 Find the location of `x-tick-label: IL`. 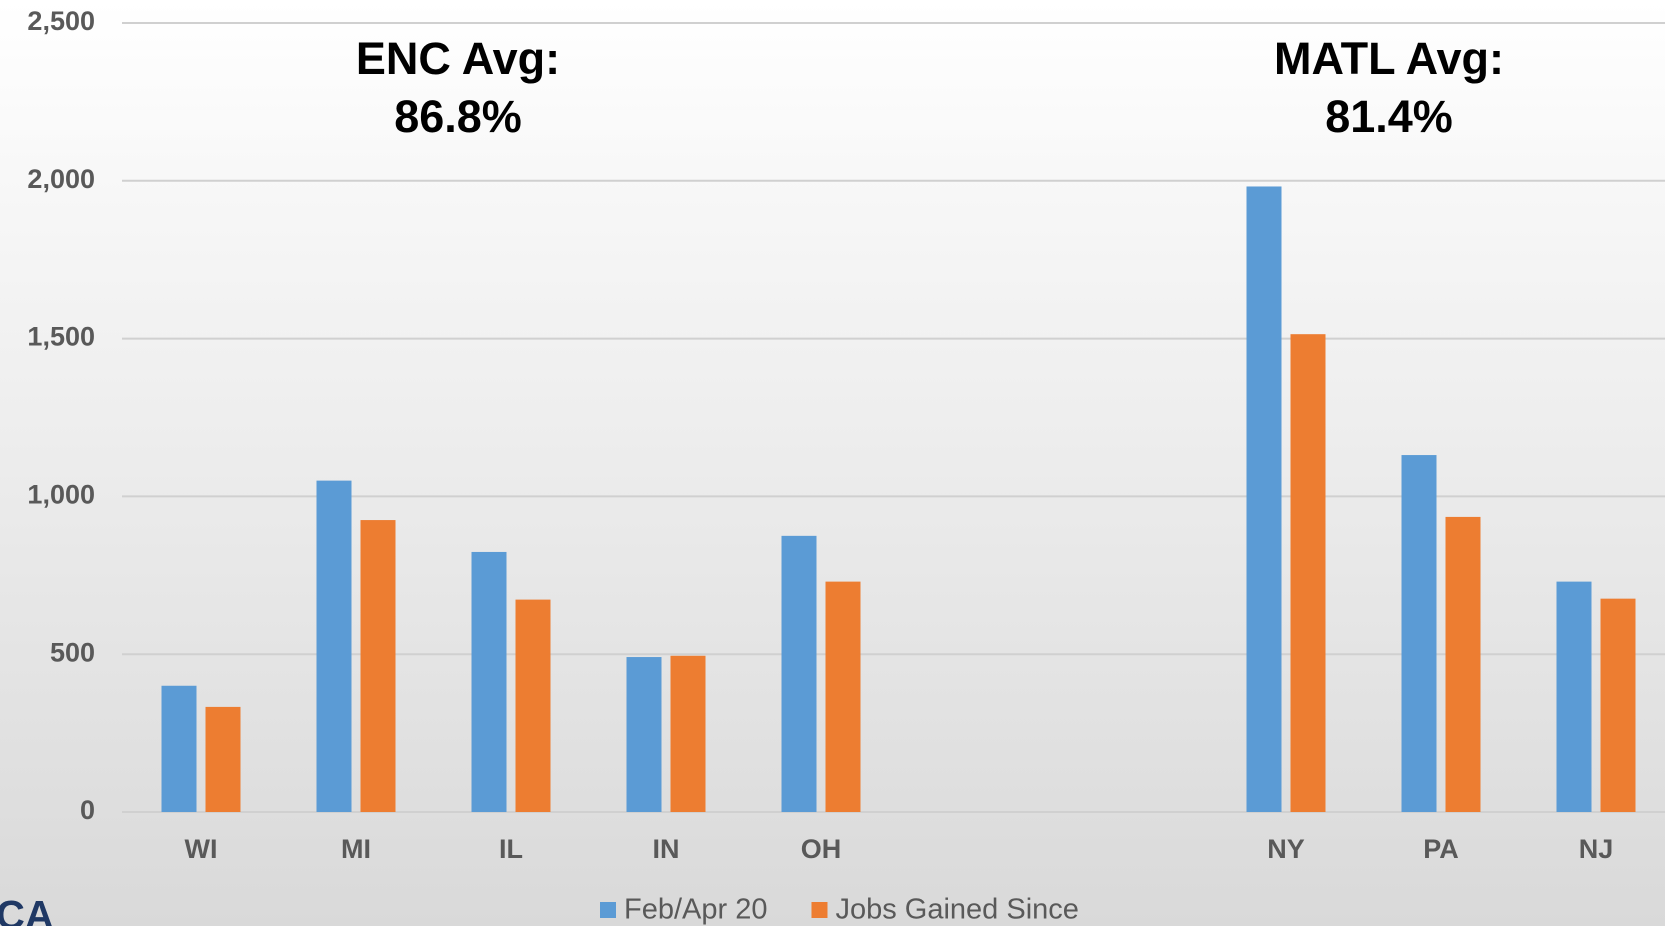

x-tick-label: IL is located at coordinates (511, 849).